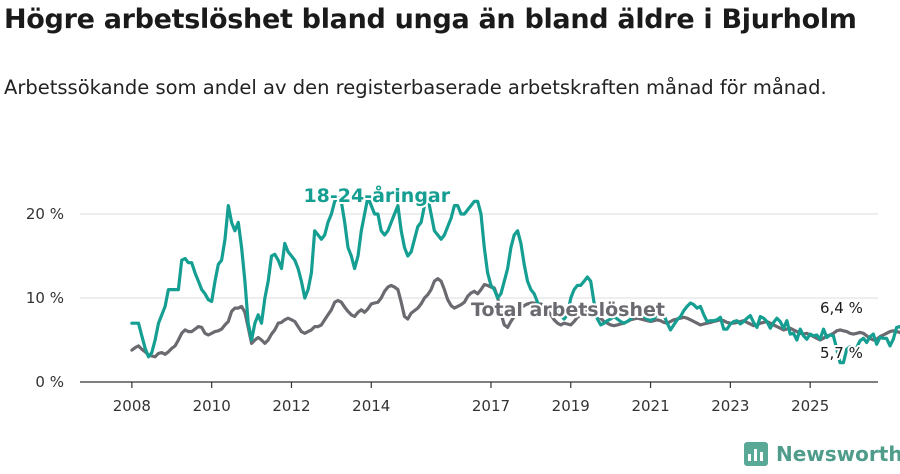 Image resolution: width=900 pixels, height=474 pixels. What do you see at coordinates (491, 406) in the screenshot?
I see `x-tick-label: 2017` at bounding box center [491, 406].